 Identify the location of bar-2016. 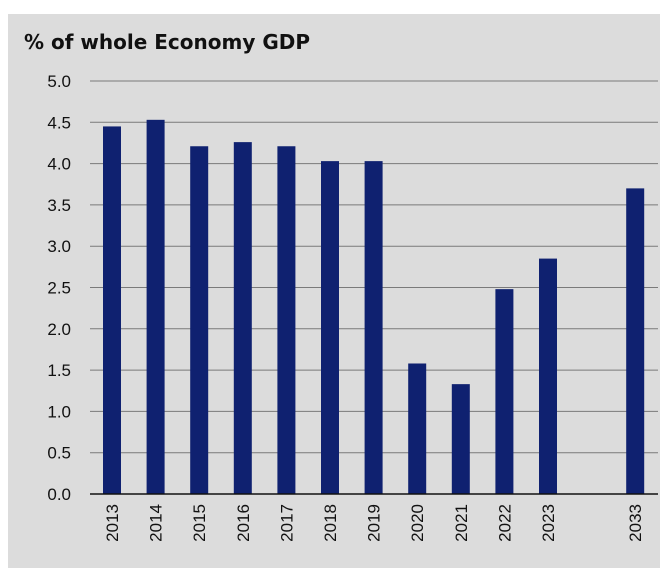
(242, 318).